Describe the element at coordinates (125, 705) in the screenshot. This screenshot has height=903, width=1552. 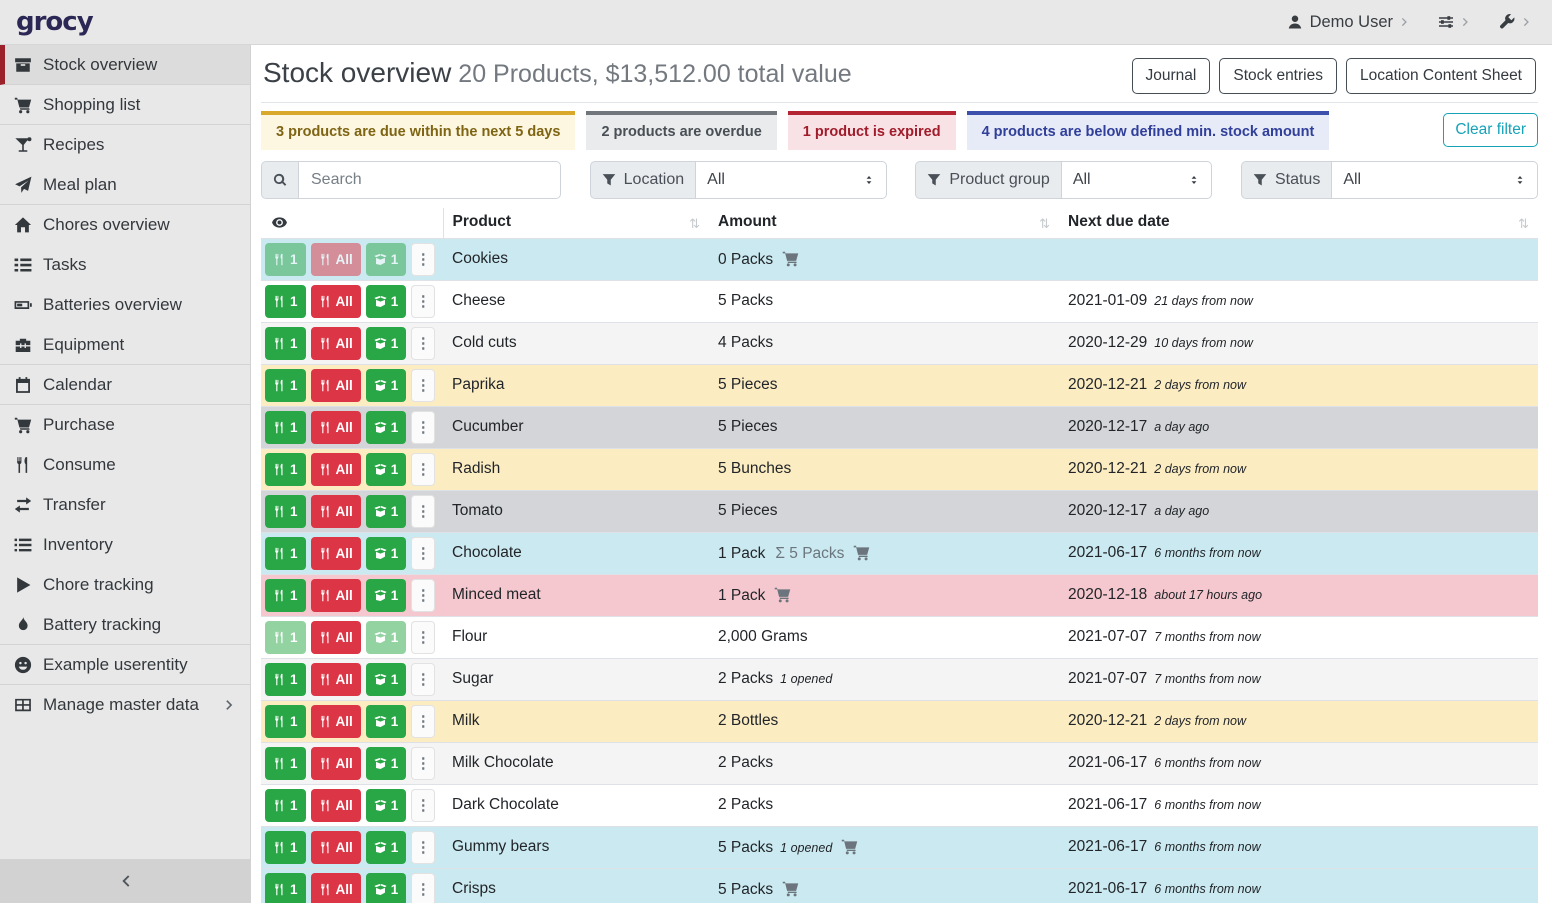
I see `sidebar-item-manage-master-data: Manage master data` at that location.